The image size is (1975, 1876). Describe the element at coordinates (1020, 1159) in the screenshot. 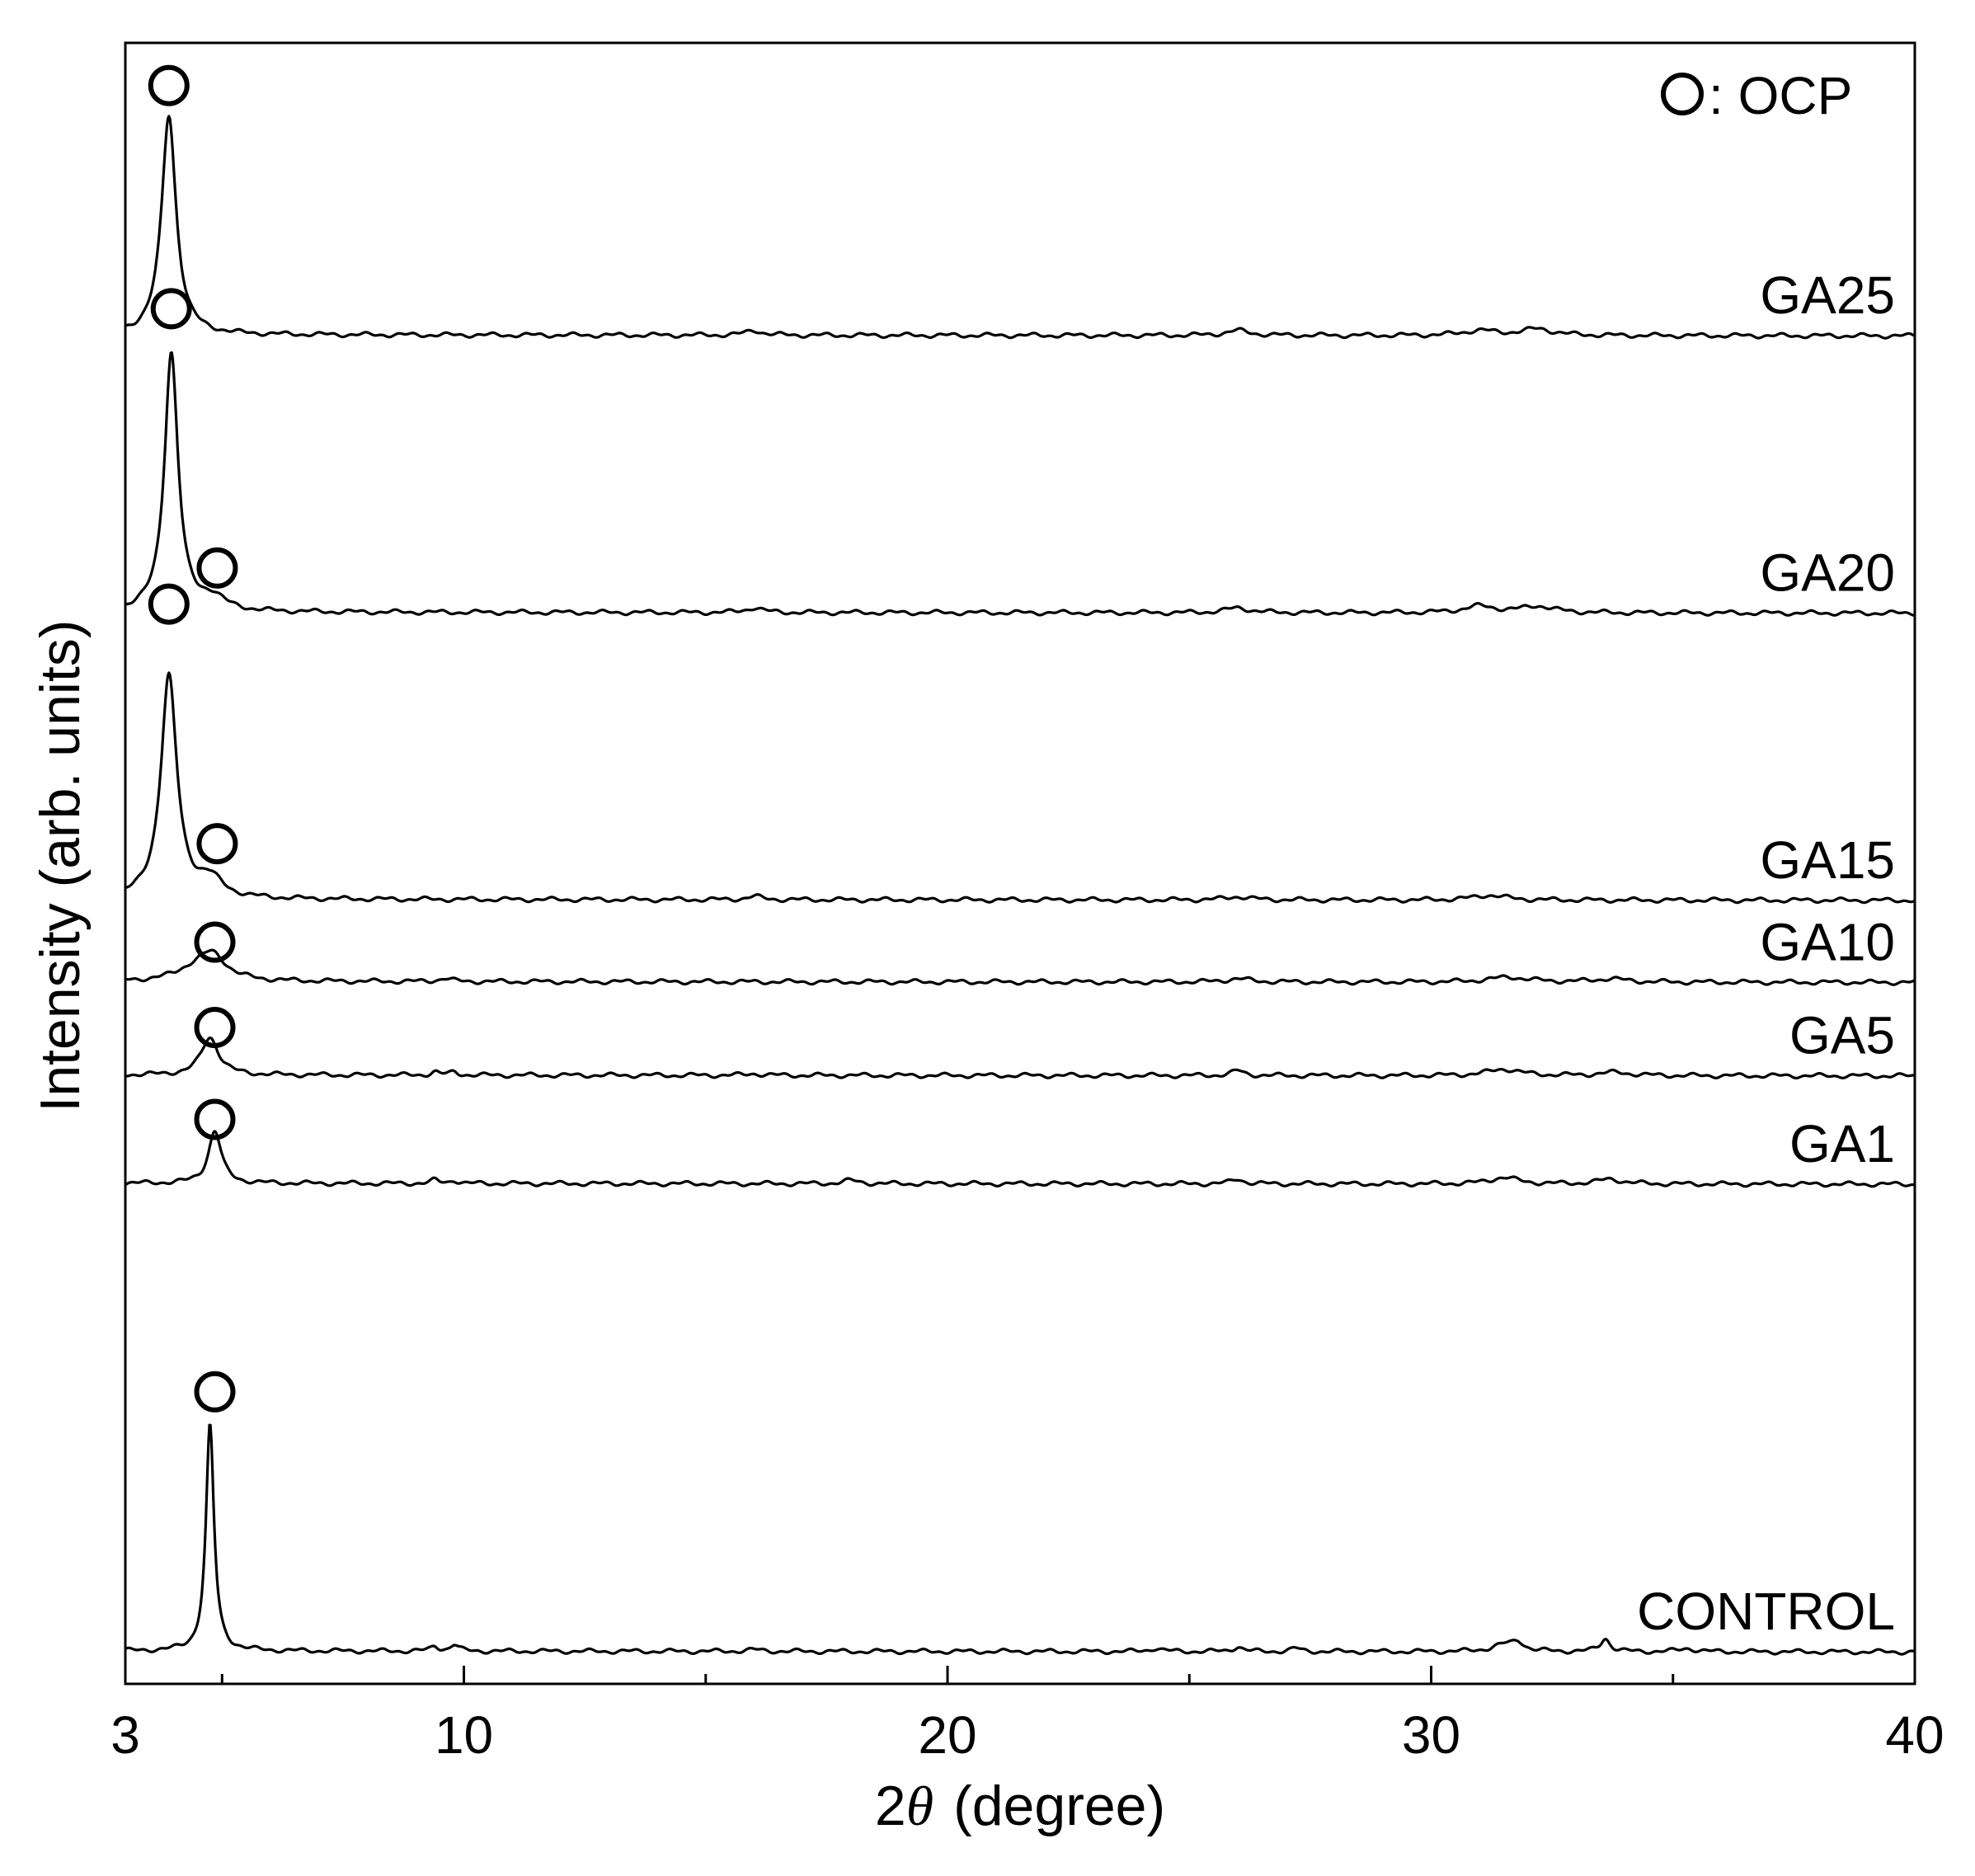

I see `series-line-ga1` at that location.